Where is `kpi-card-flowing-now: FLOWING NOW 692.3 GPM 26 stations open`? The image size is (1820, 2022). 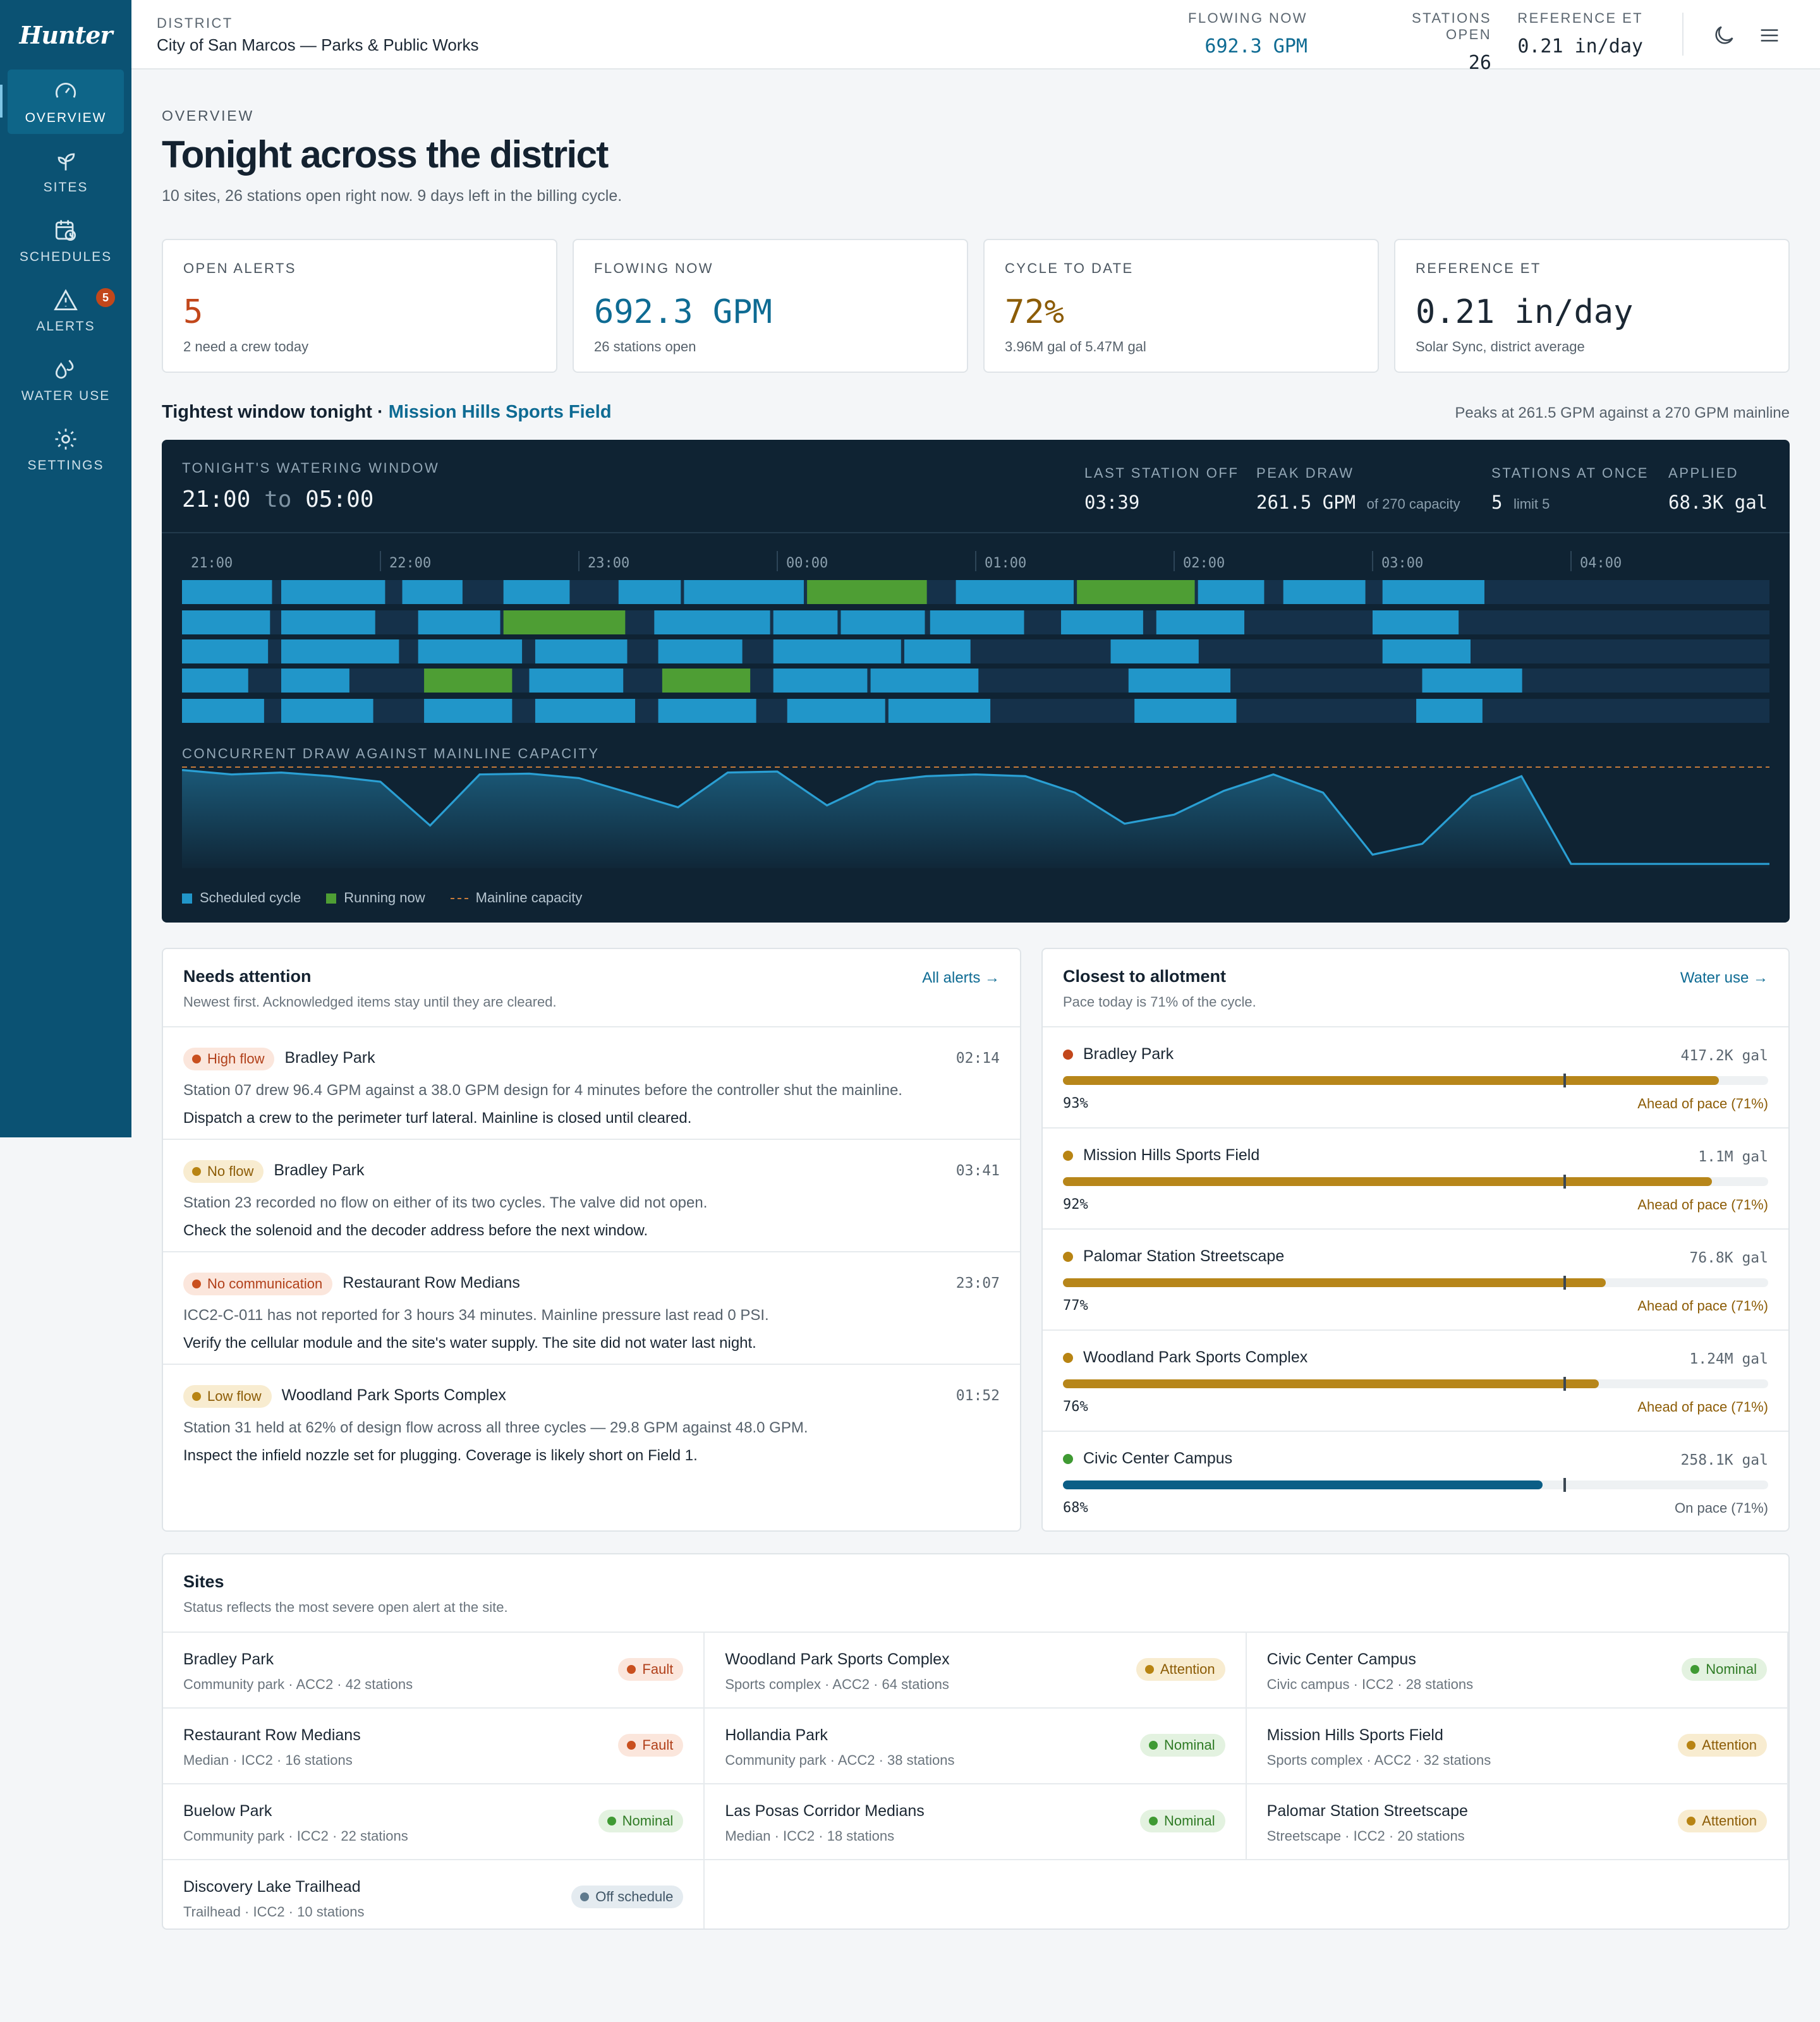
kpi-card-flowing-now: FLOWING NOW 692.3 GPM 26 stations open is located at coordinates (770, 306).